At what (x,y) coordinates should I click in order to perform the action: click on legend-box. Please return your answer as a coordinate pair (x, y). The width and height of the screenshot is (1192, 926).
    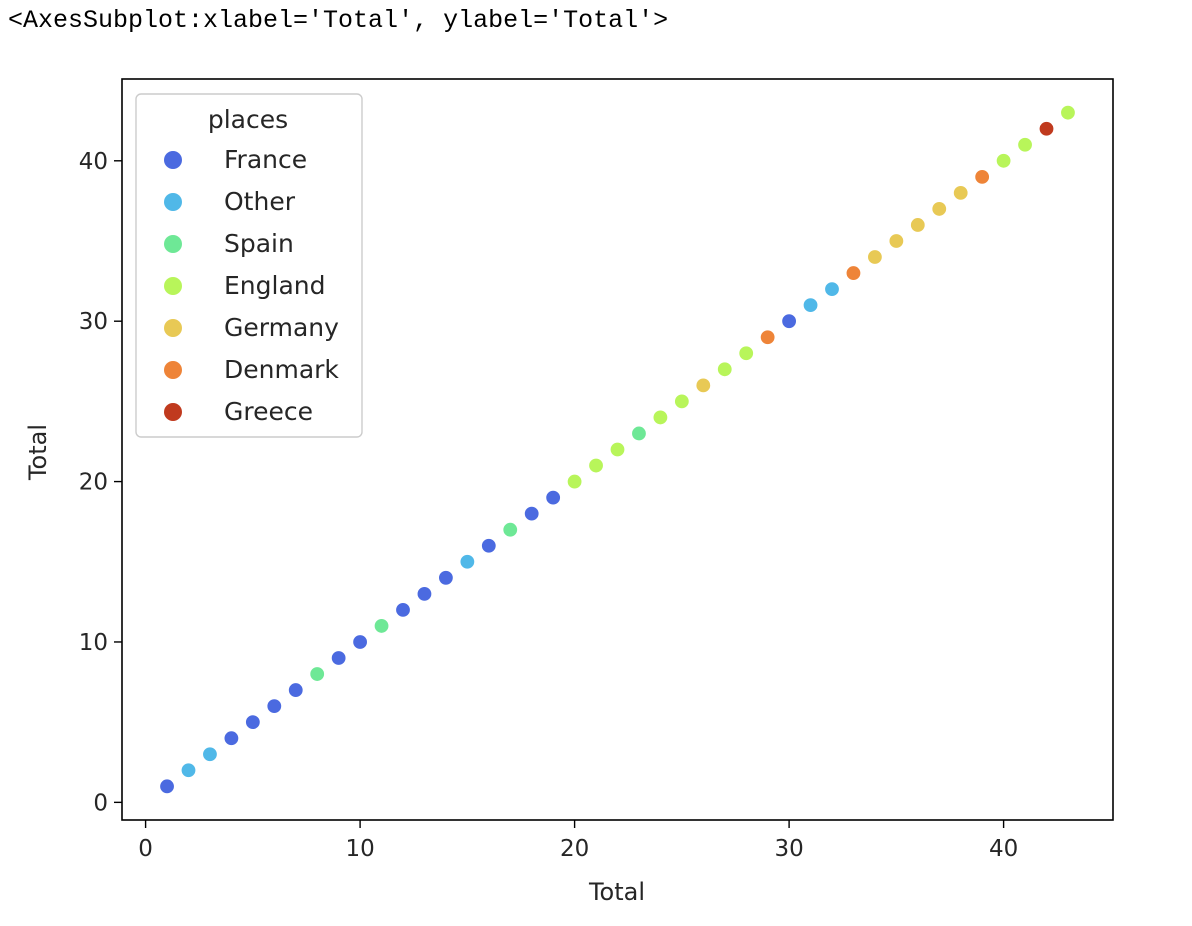
    Looking at the image, I should click on (249, 265).